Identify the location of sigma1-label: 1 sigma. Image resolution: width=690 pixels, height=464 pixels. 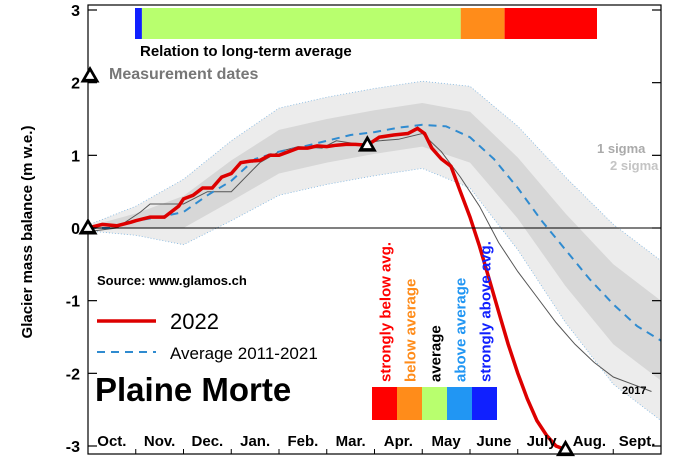
(621, 148).